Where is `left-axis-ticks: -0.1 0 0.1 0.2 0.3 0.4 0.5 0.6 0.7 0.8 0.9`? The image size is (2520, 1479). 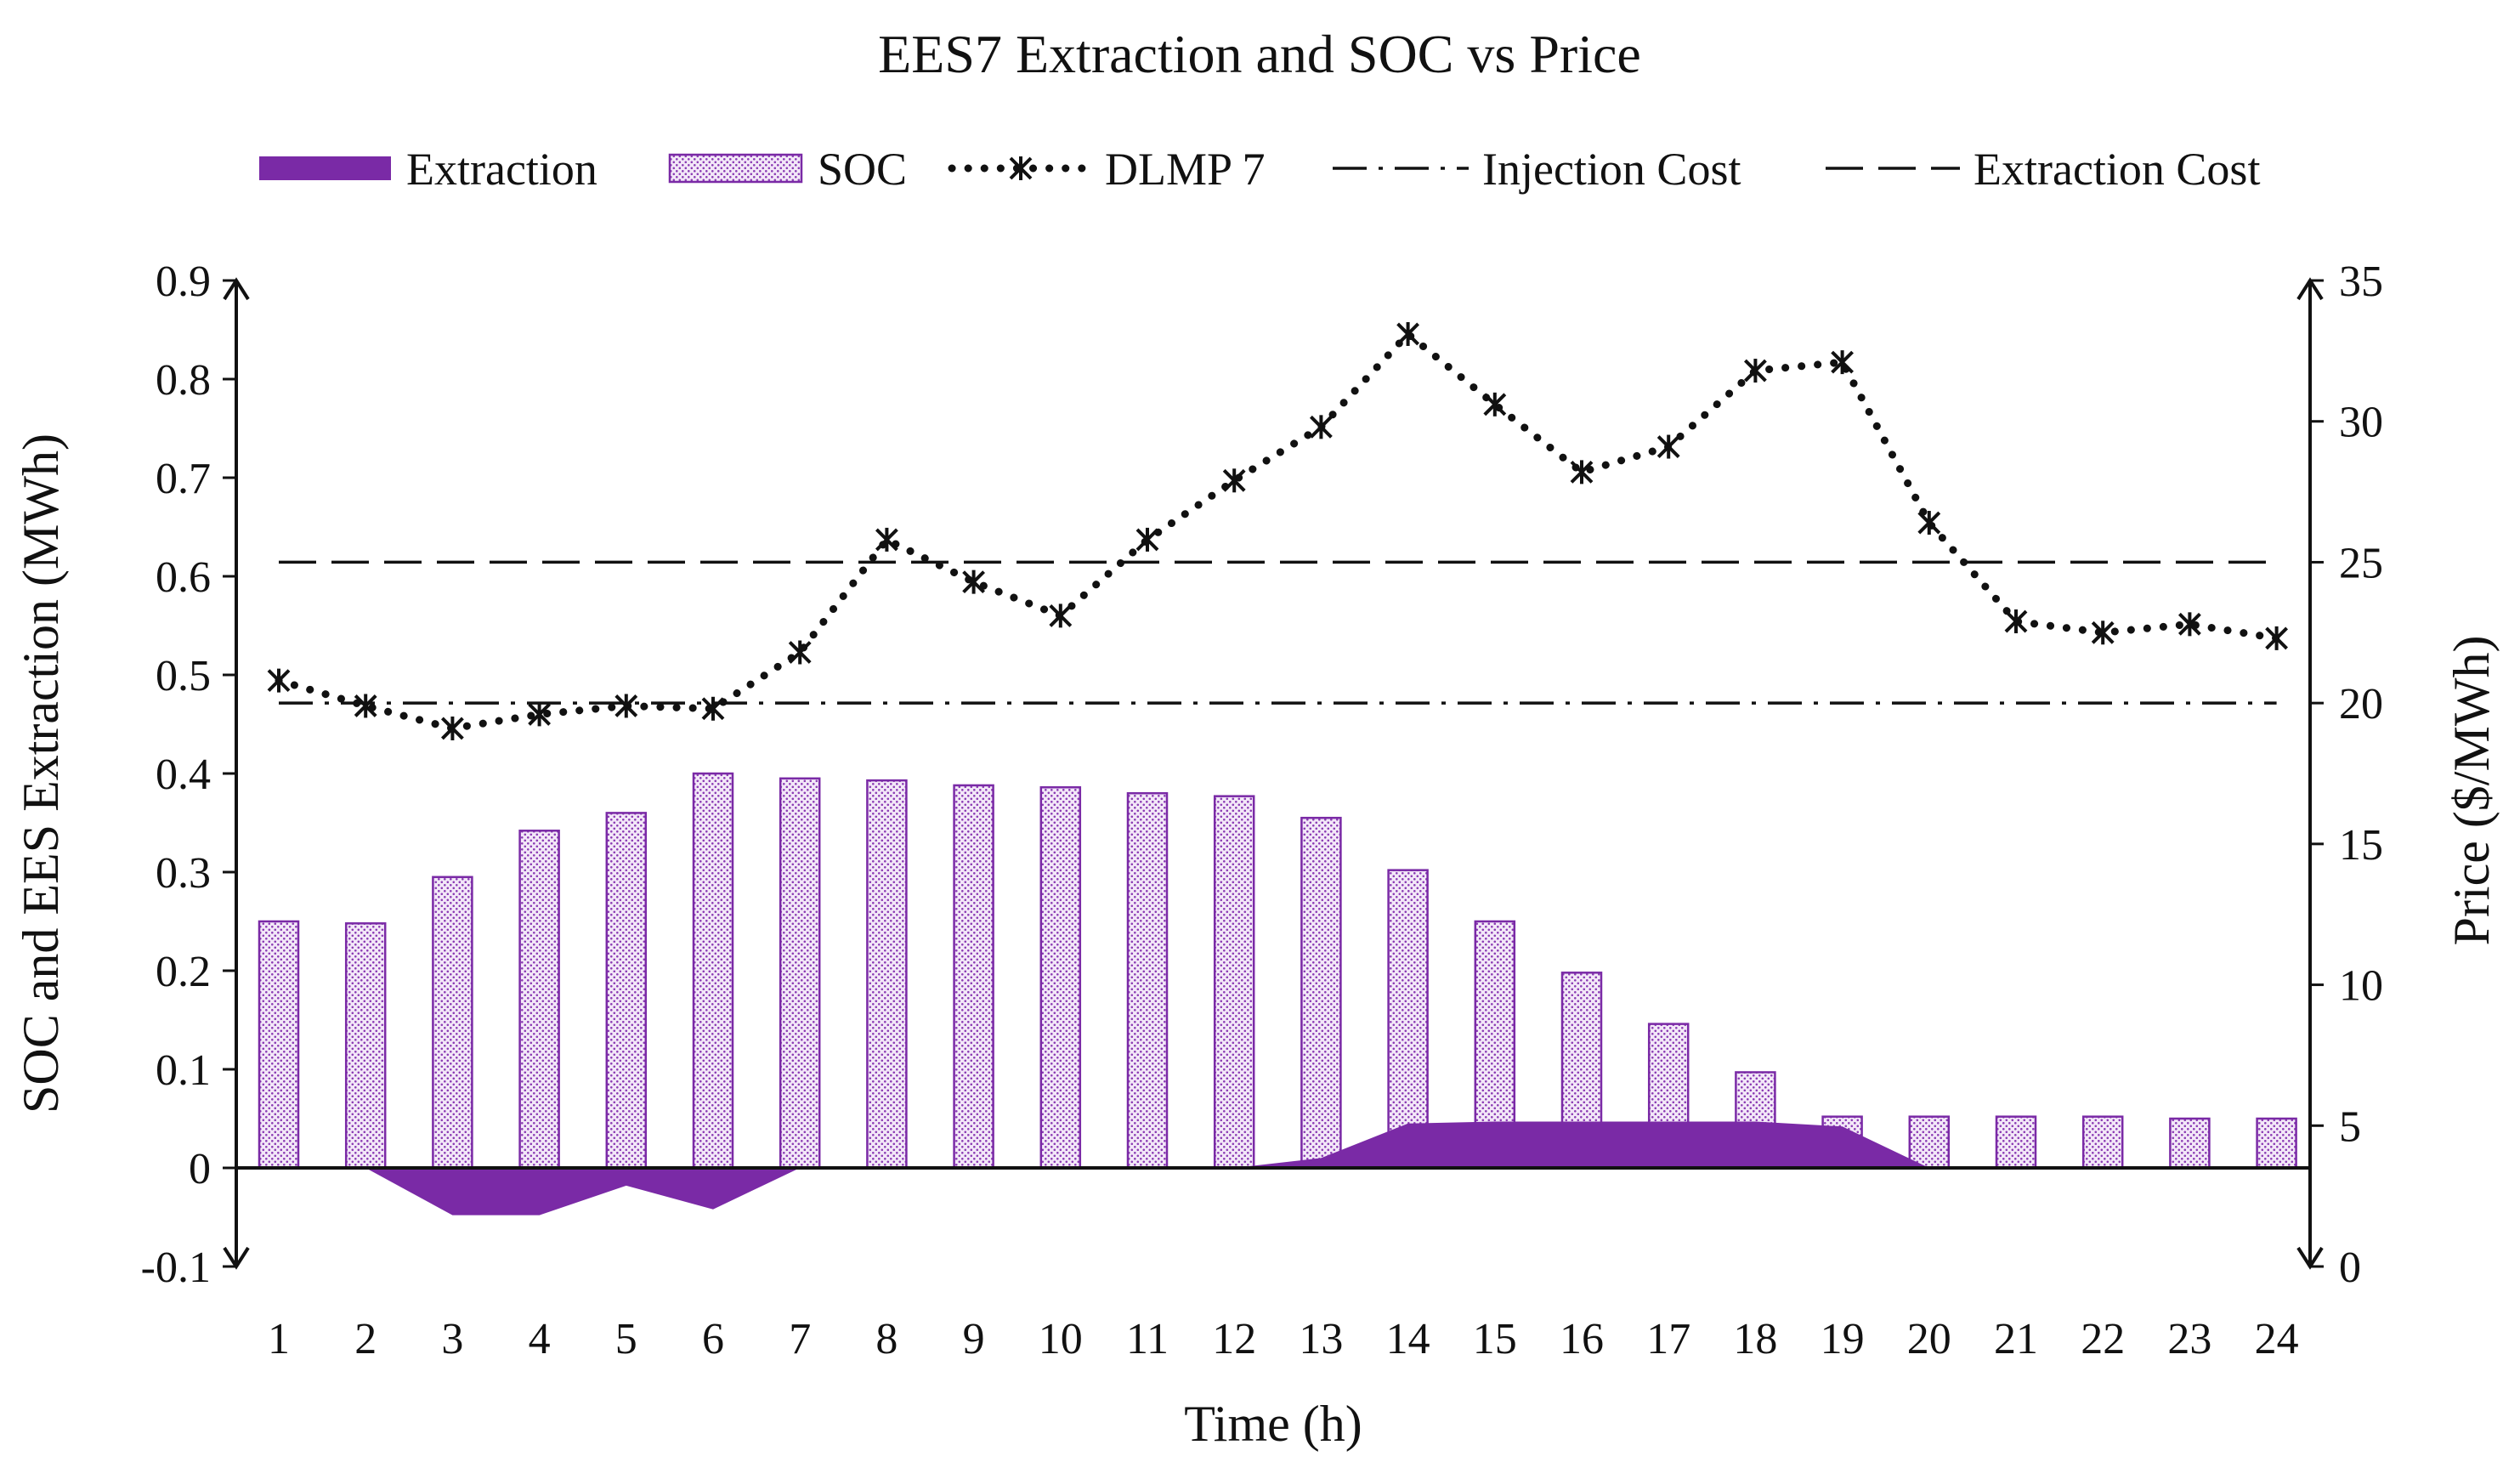 left-axis-ticks: -0.1 0 0.1 0.2 0.3 0.4 0.5 0.6 0.7 0.8 0.9 is located at coordinates (188, 775).